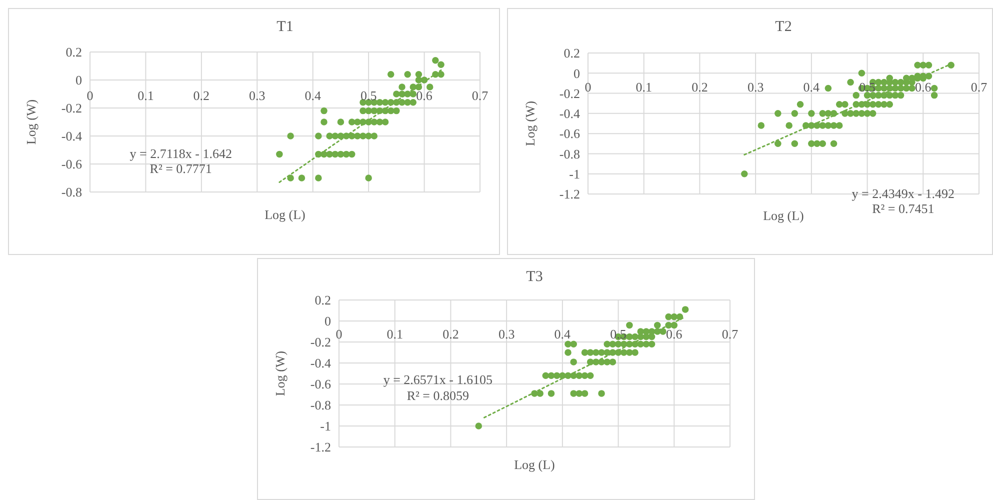  What do you see at coordinates (180, 154) in the screenshot?
I see `annotation: y = 2.7118x - 1.642` at bounding box center [180, 154].